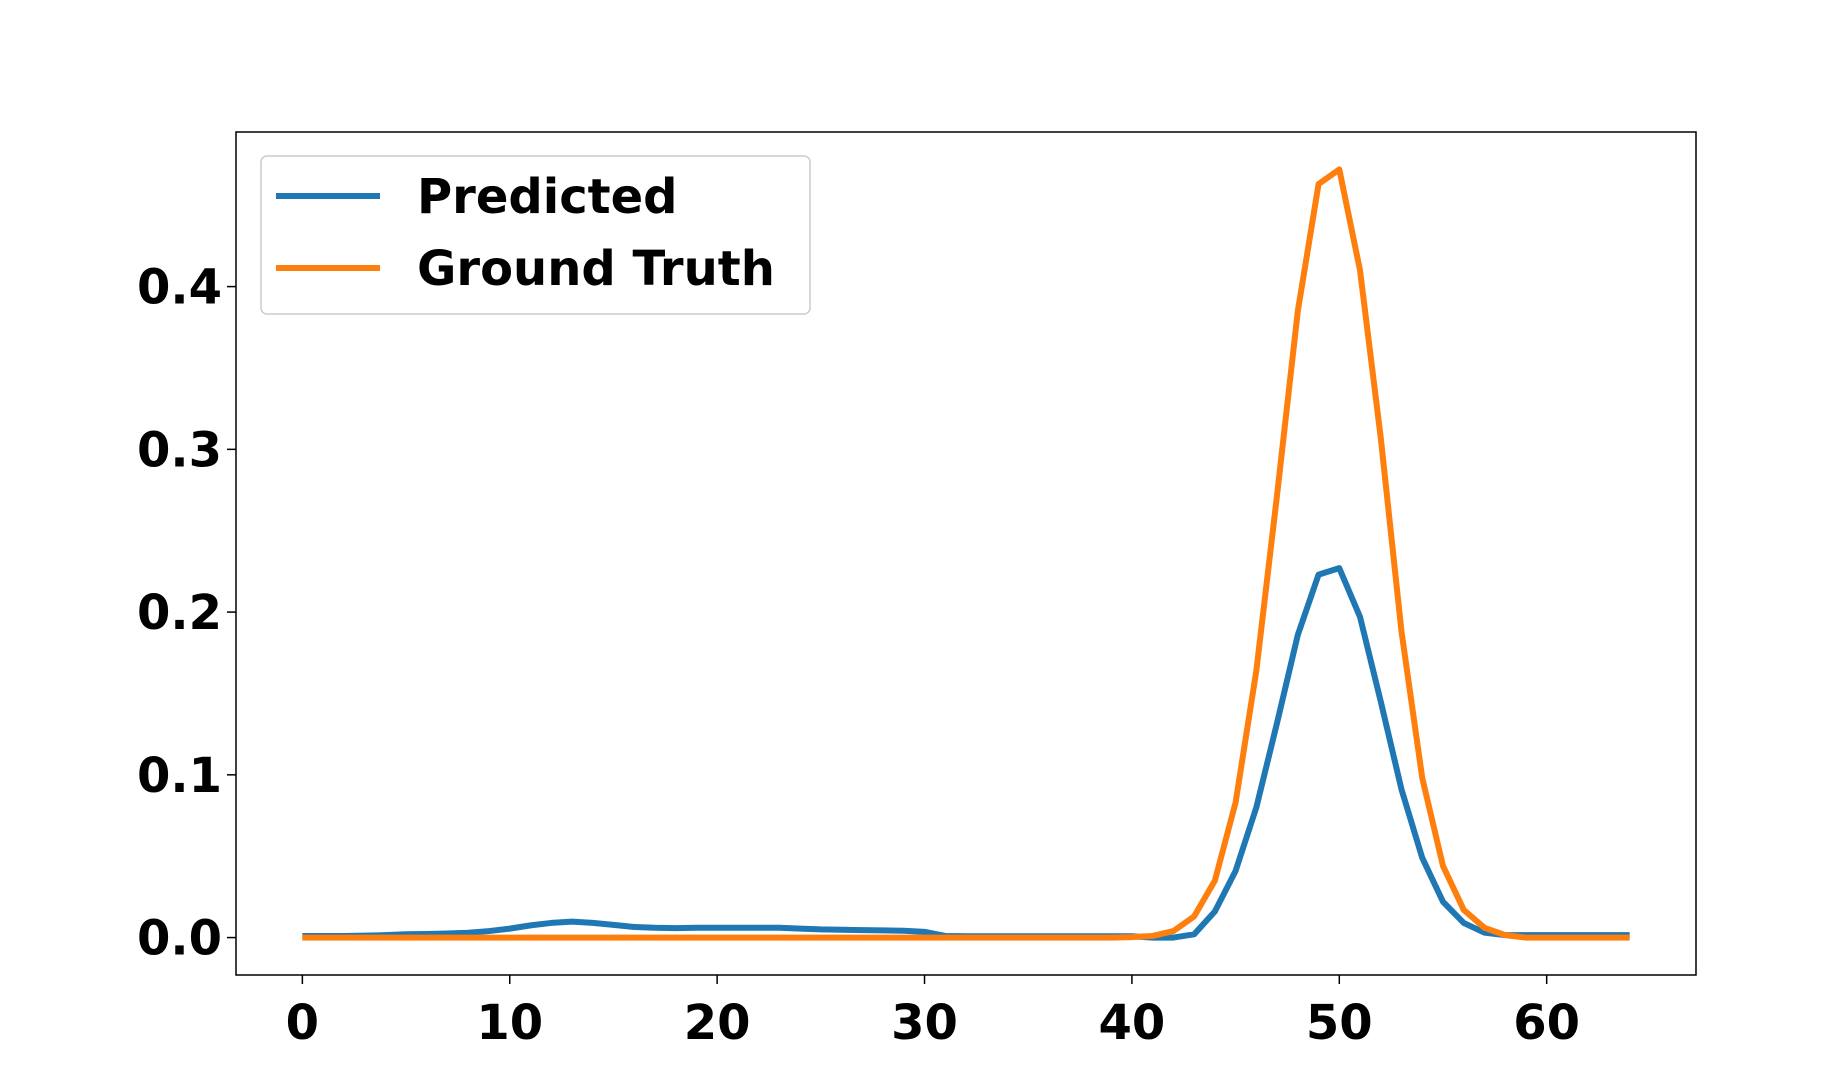  Describe the element at coordinates (179, 613) in the screenshot. I see `y-tick-label: 0.2` at that location.